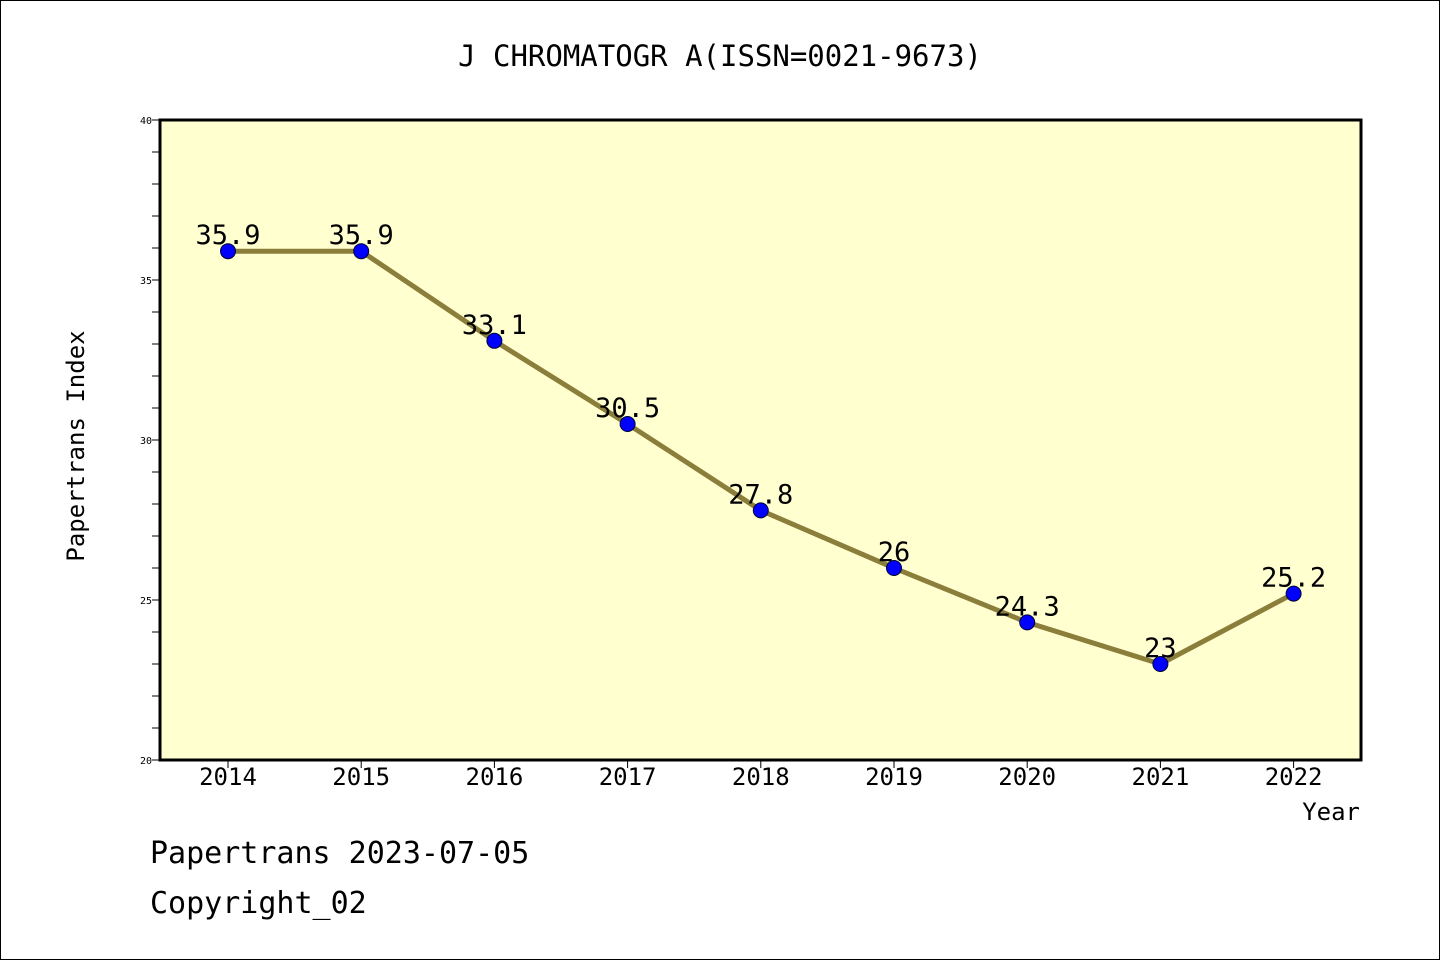  I want to click on chart-title: J CHROMATOGR A(ISSN=0021-9673), so click(720, 56).